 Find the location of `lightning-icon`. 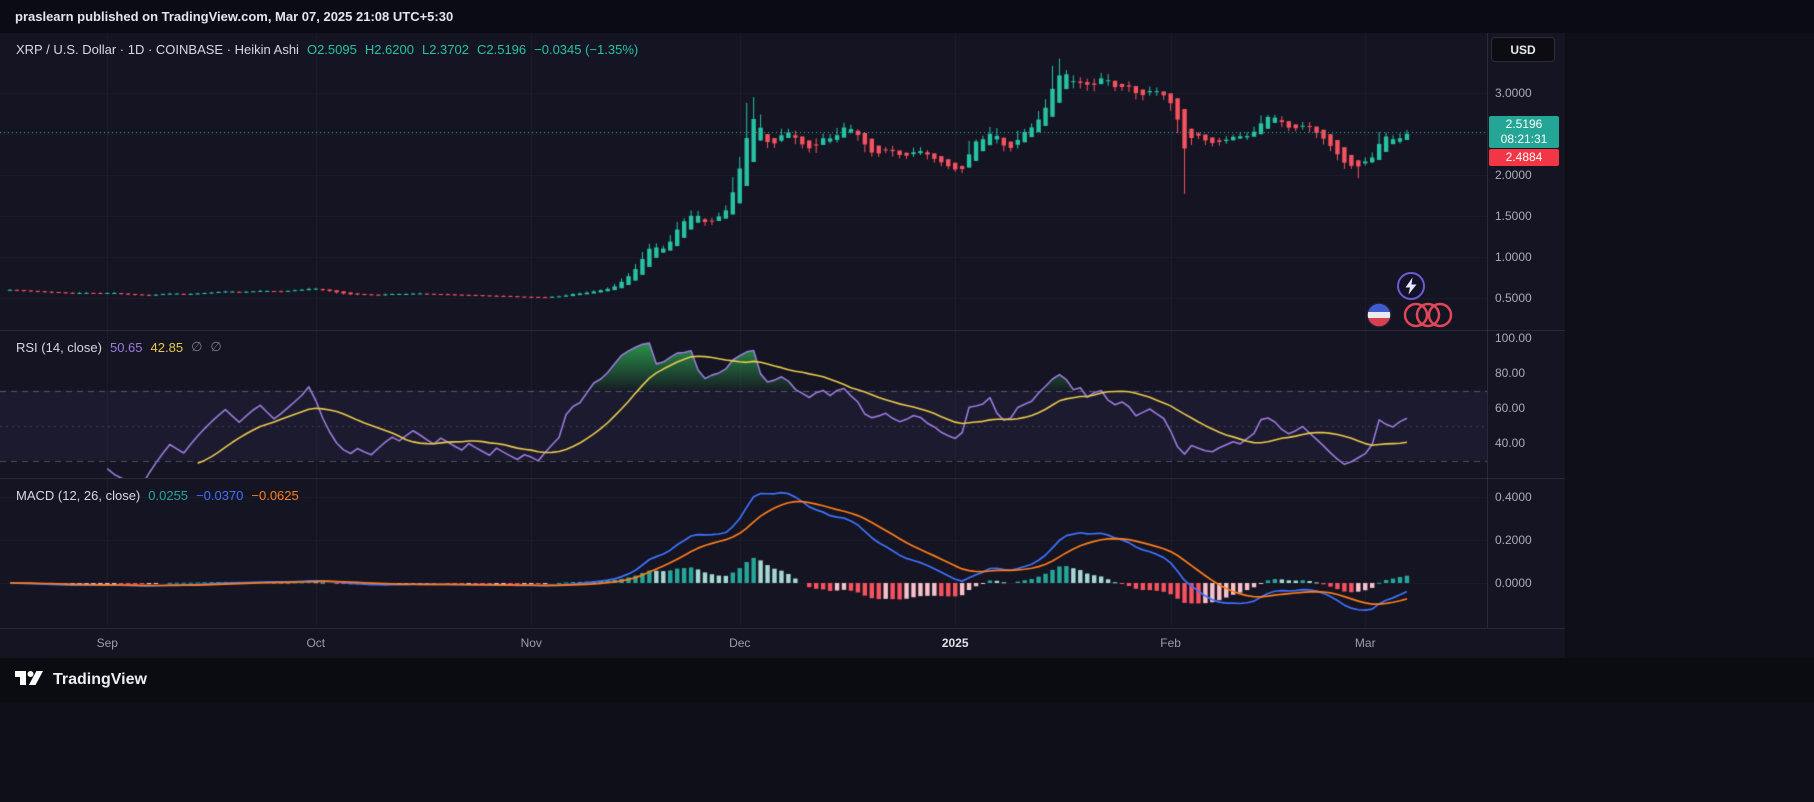

lightning-icon is located at coordinates (1411, 286).